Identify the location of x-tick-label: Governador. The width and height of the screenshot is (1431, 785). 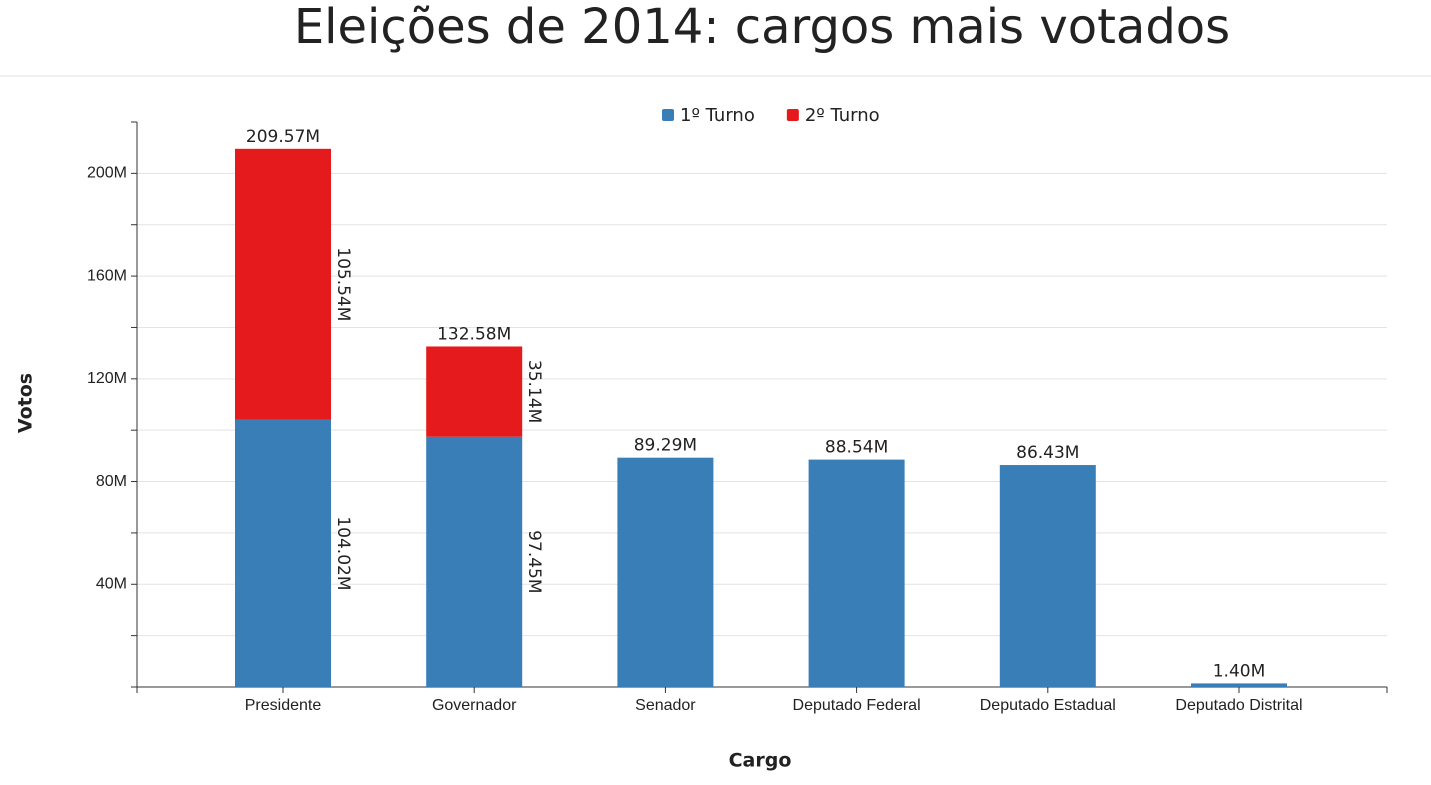
(474, 705).